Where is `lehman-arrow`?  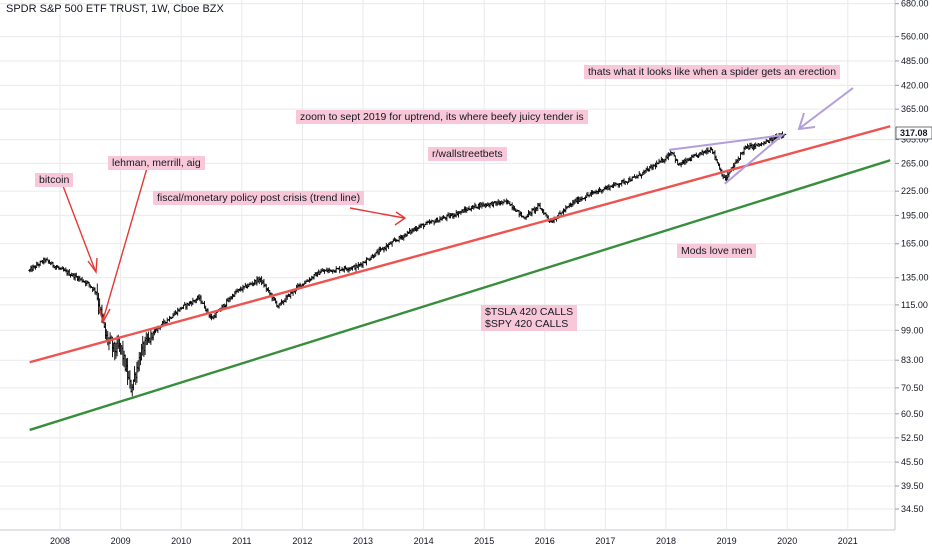
lehman-arrow is located at coordinates (125, 244).